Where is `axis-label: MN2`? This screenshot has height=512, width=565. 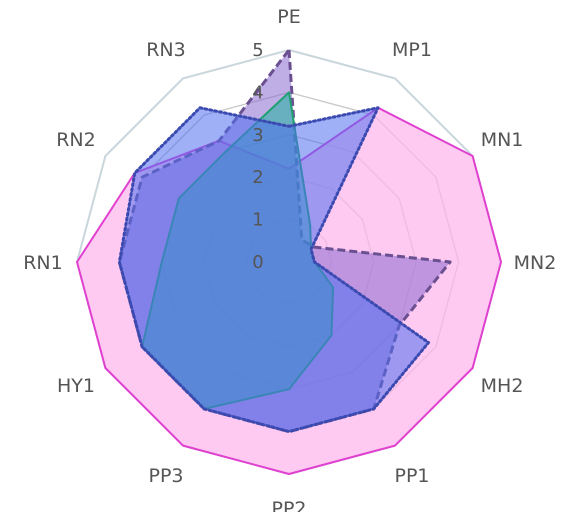
axis-label: MN2 is located at coordinates (535, 263).